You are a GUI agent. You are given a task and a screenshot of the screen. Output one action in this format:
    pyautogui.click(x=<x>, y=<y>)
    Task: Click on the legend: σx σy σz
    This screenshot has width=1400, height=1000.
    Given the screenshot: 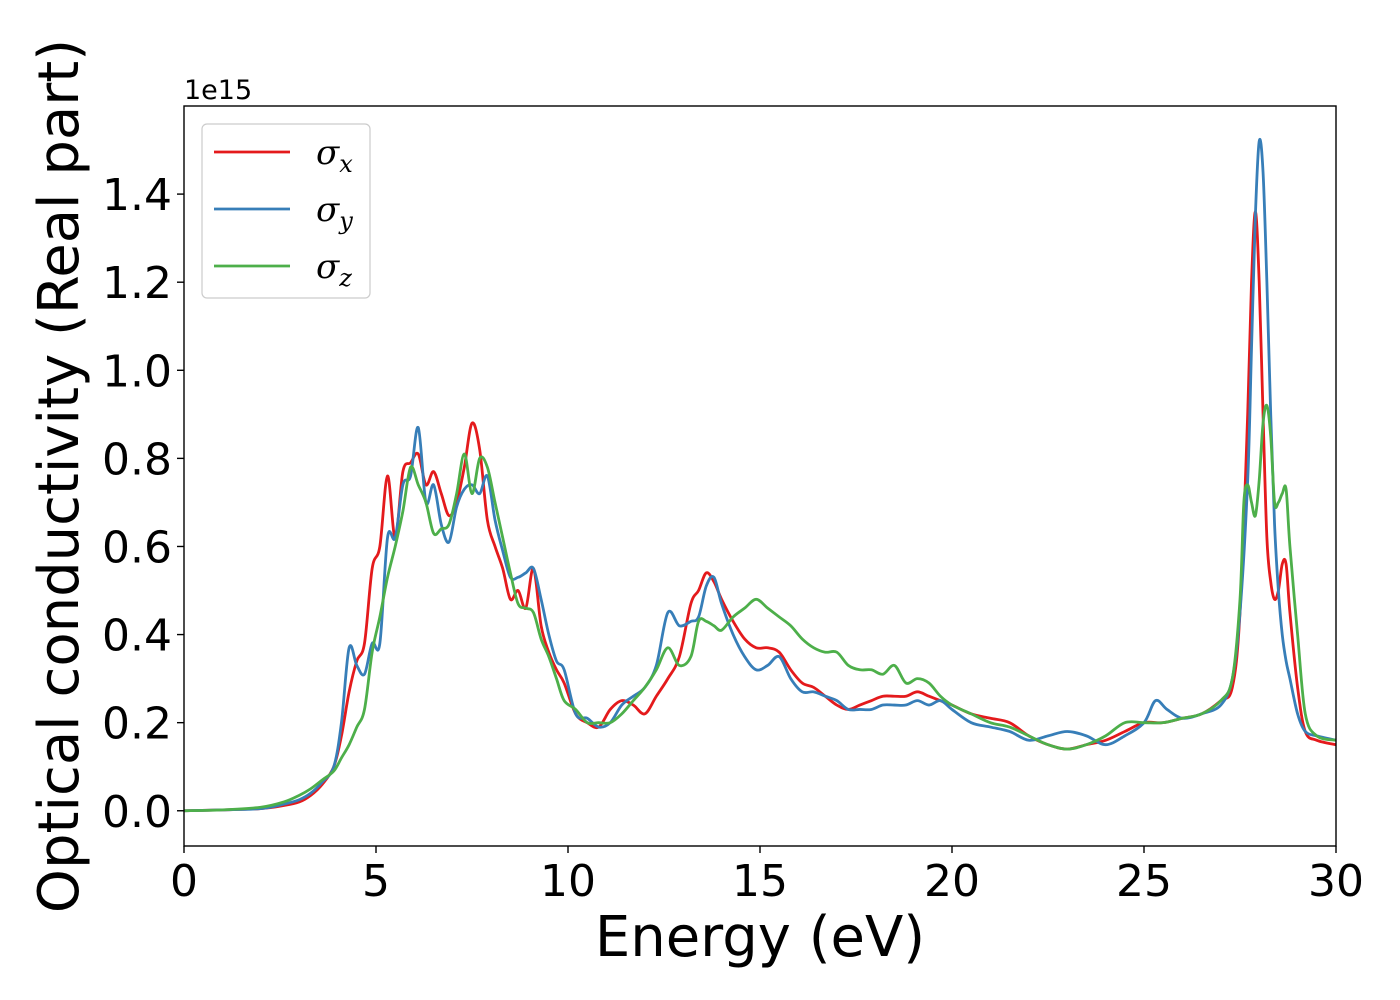 What is the action you would take?
    pyautogui.click(x=286, y=211)
    